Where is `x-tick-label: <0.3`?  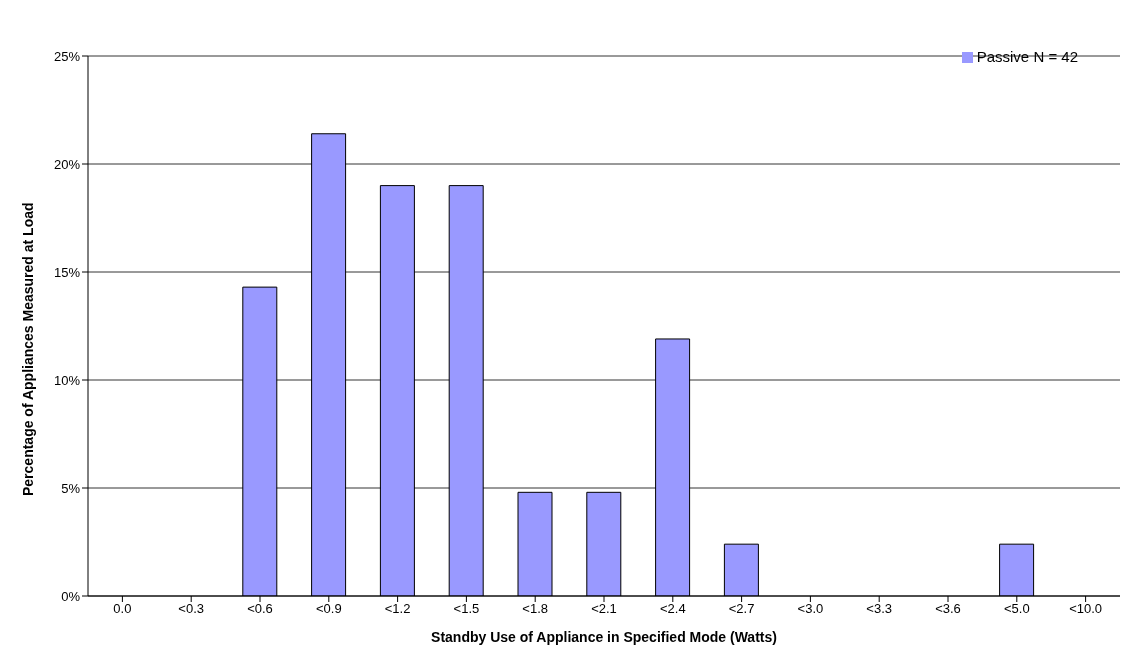
x-tick-label: <0.3 is located at coordinates (191, 609).